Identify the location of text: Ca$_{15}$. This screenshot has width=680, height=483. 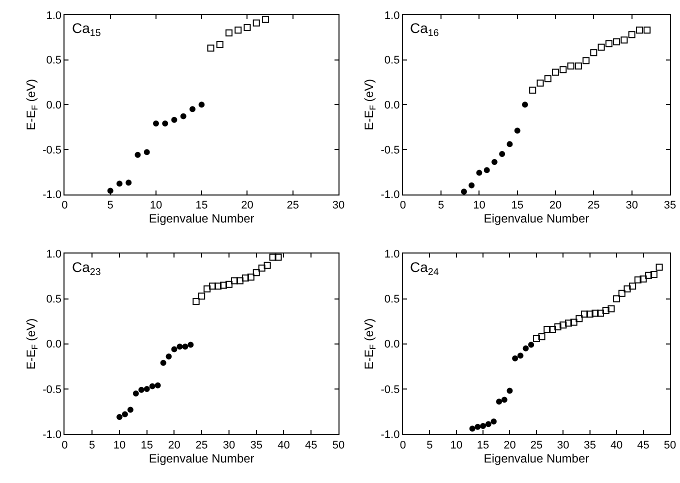
(87, 29).